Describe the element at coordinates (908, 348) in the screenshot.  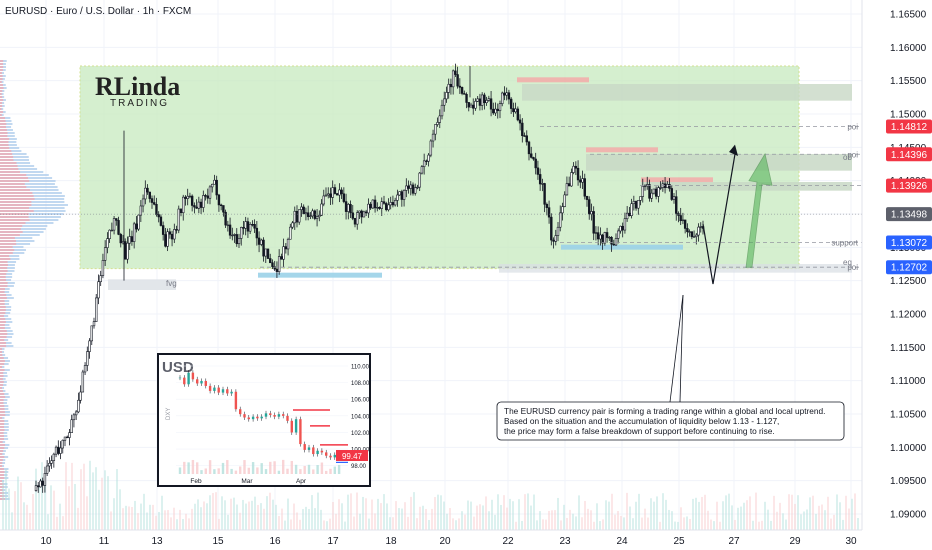
I see `price-tick: 1.11500` at that location.